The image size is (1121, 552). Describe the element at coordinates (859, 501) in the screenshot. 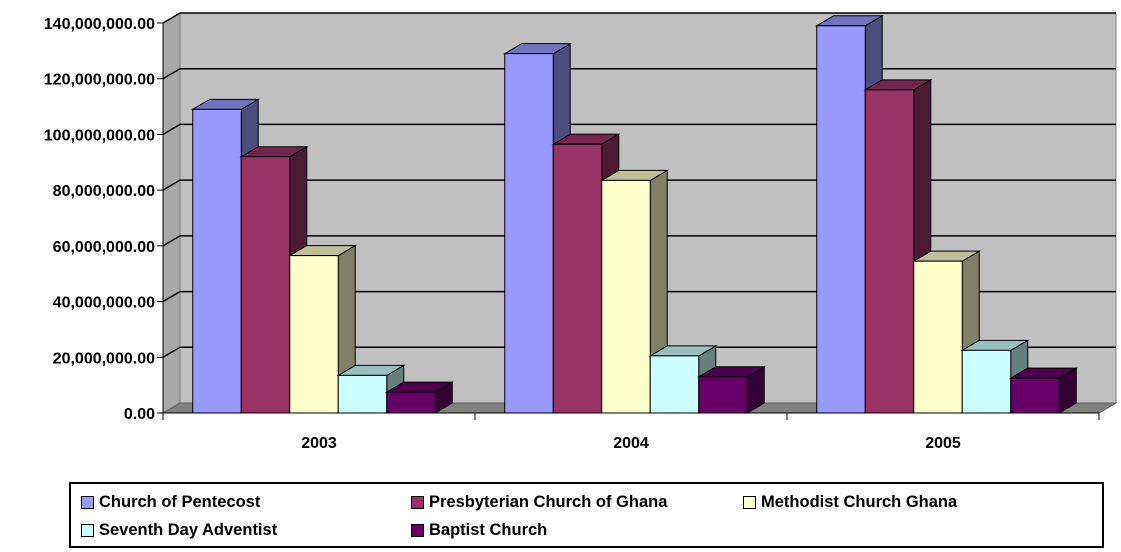

I see `legend-label: Methodist Church Ghana` at that location.